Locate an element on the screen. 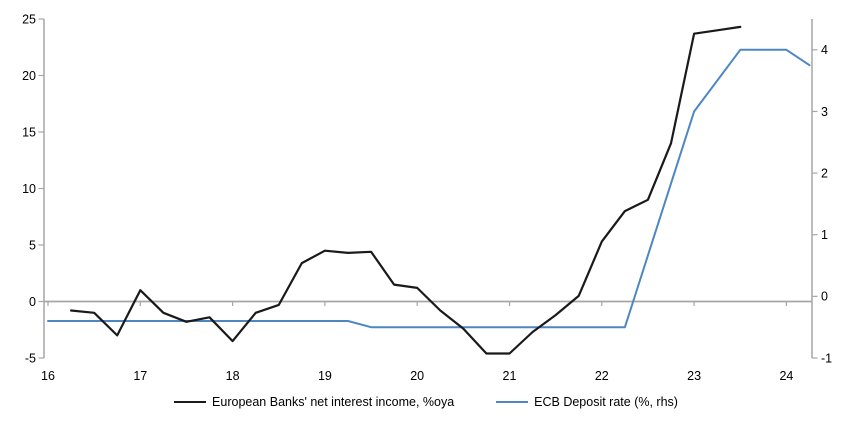 This screenshot has width=852, height=427. x-axis-tick-label: 20 is located at coordinates (417, 376).